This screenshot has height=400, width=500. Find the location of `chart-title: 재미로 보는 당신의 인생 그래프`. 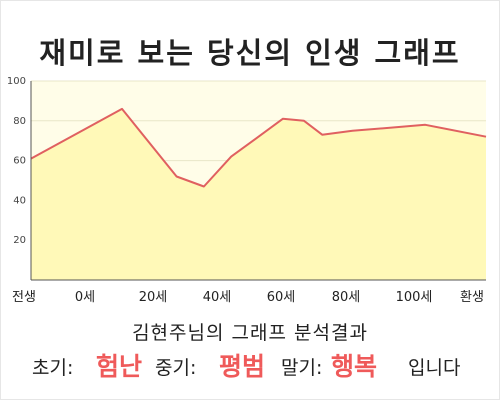

chart-title: 재미로 보는 당신의 인생 그래프 is located at coordinates (250, 53).